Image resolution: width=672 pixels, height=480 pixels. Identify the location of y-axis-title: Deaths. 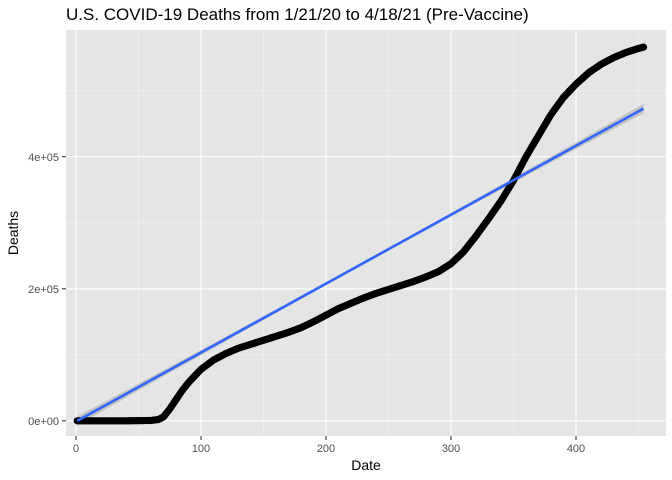
(13, 233).